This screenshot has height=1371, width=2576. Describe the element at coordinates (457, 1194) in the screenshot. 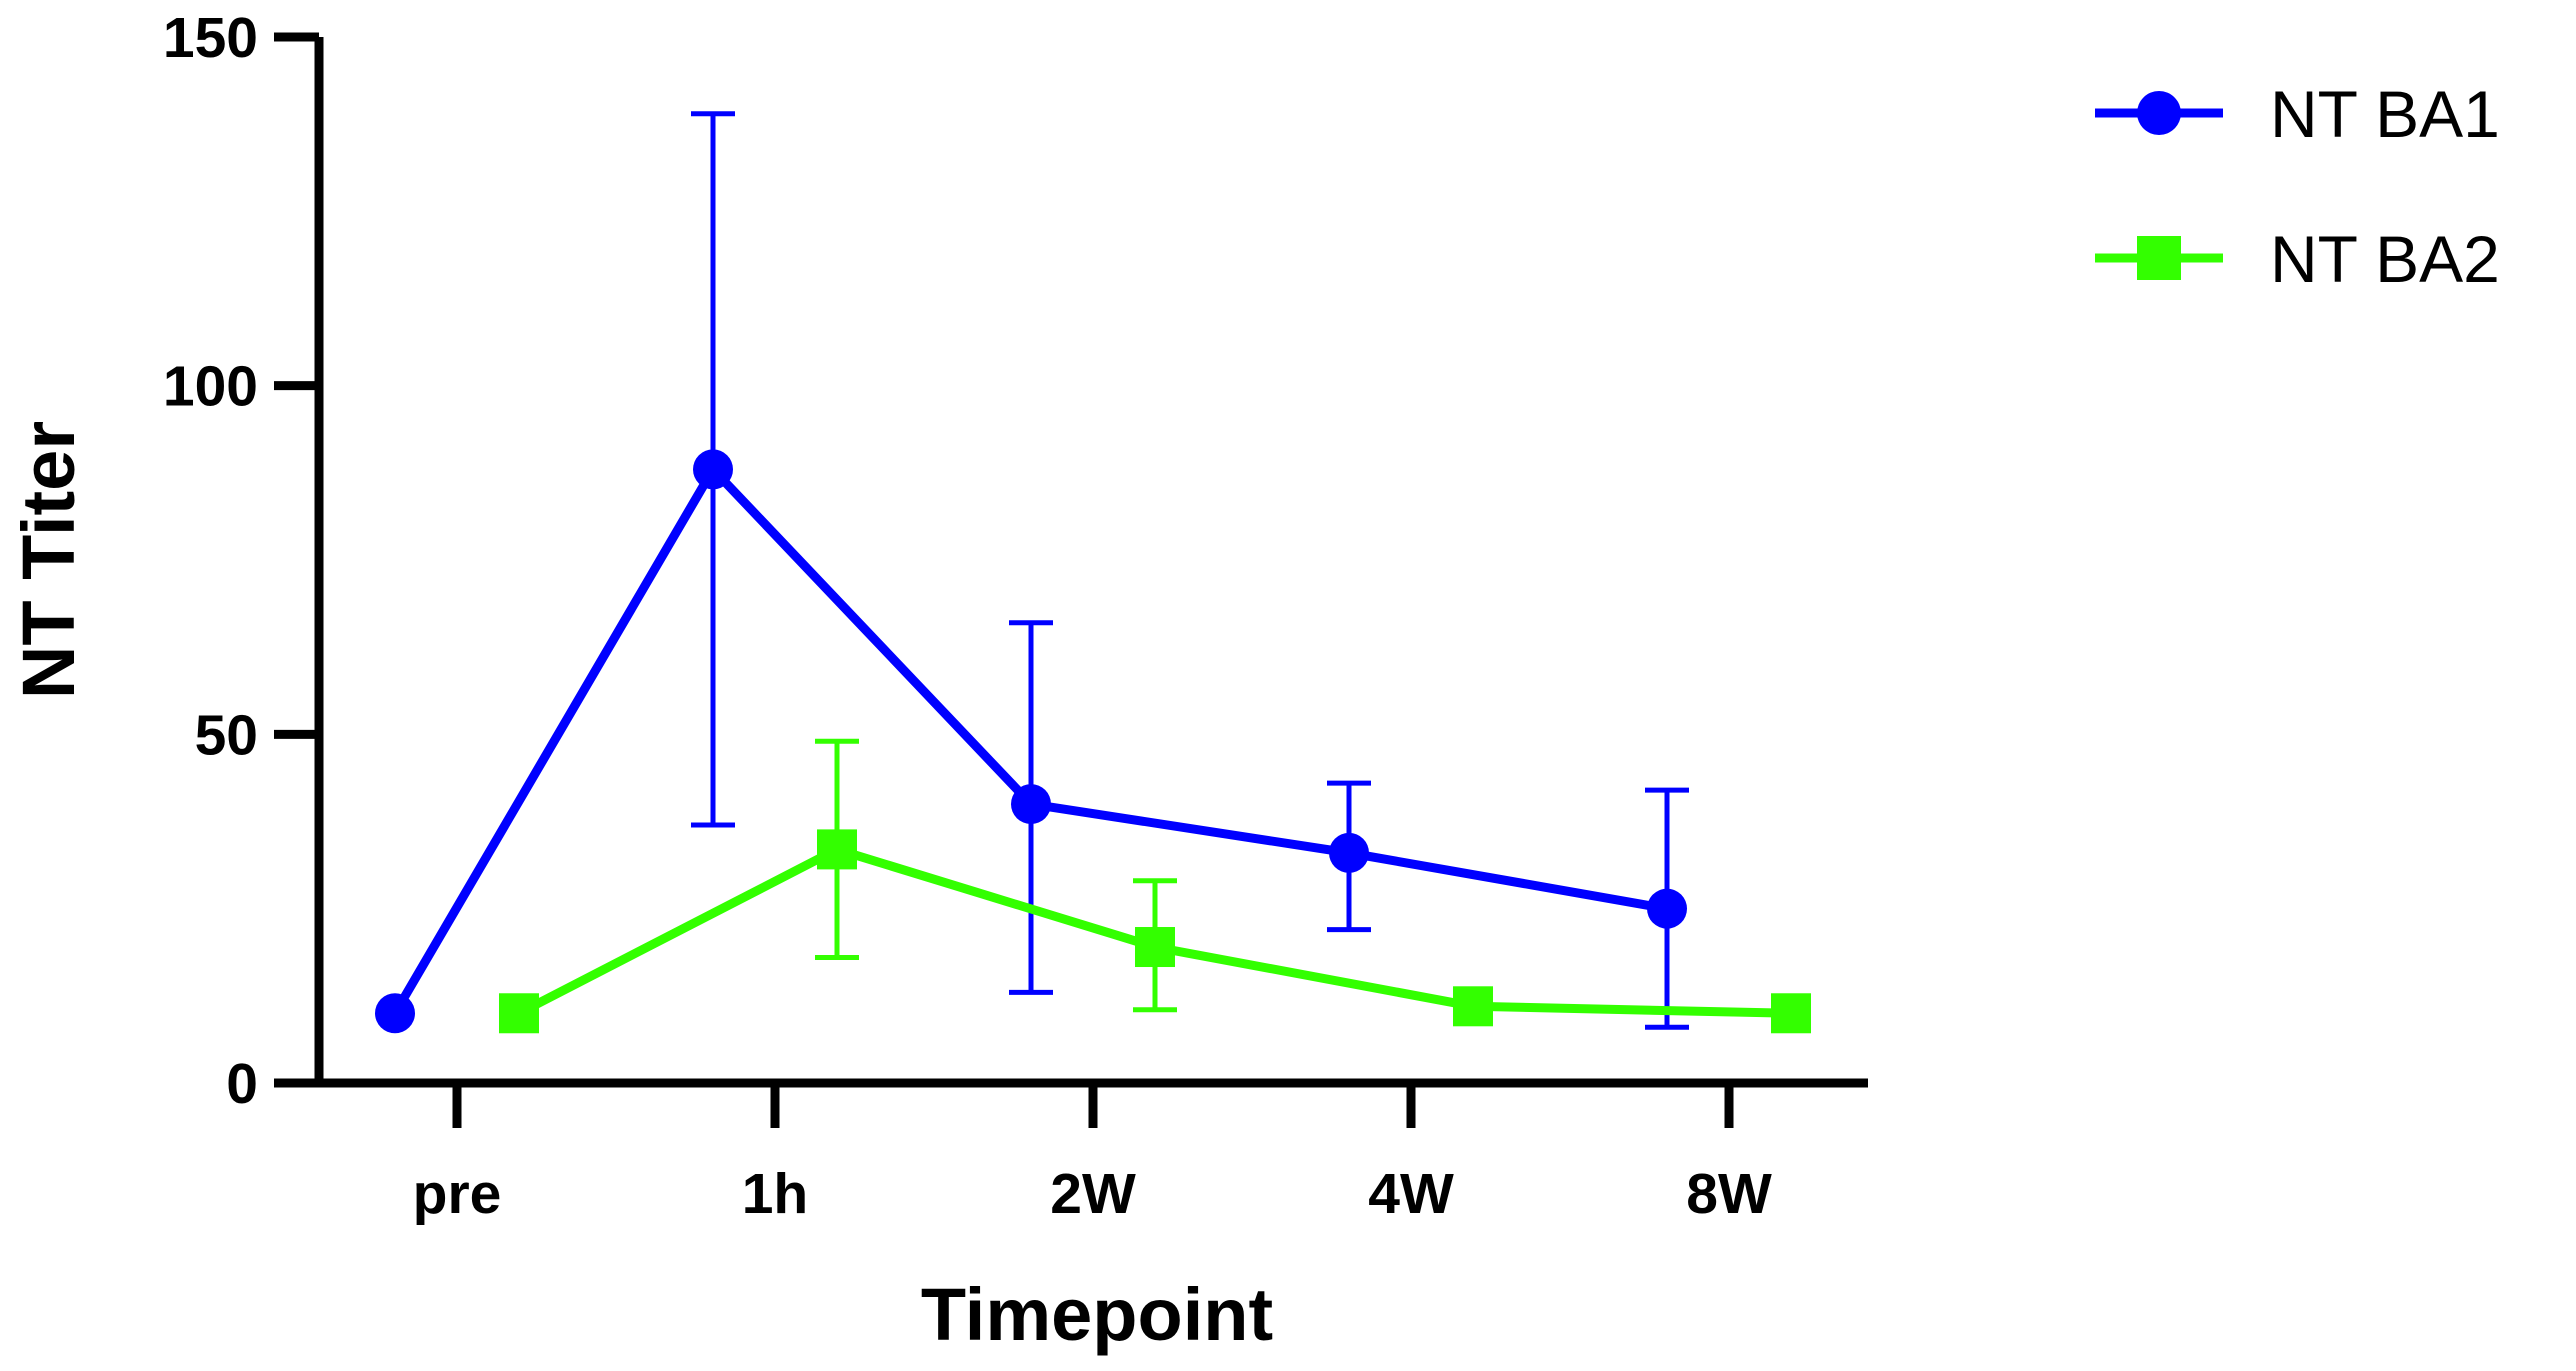

I see `x-tick-label-pre: pre` at that location.